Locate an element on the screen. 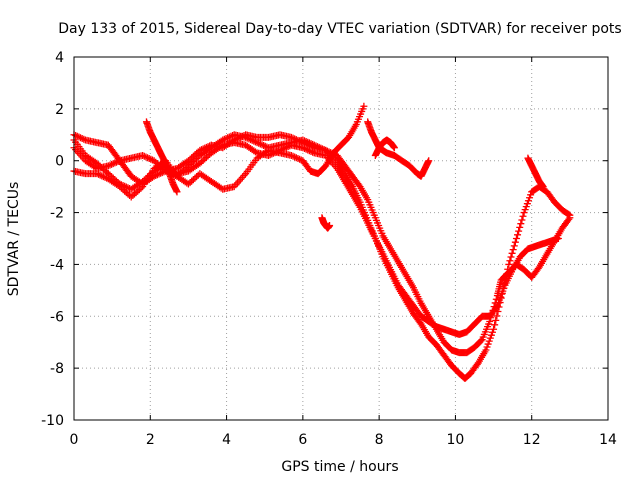  x-tick-label: 10 is located at coordinates (456, 440).